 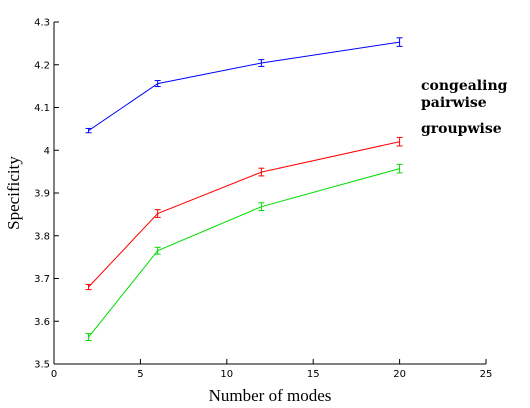 What do you see at coordinates (42, 236) in the screenshot?
I see `y-tick-label: 3.8` at bounding box center [42, 236].